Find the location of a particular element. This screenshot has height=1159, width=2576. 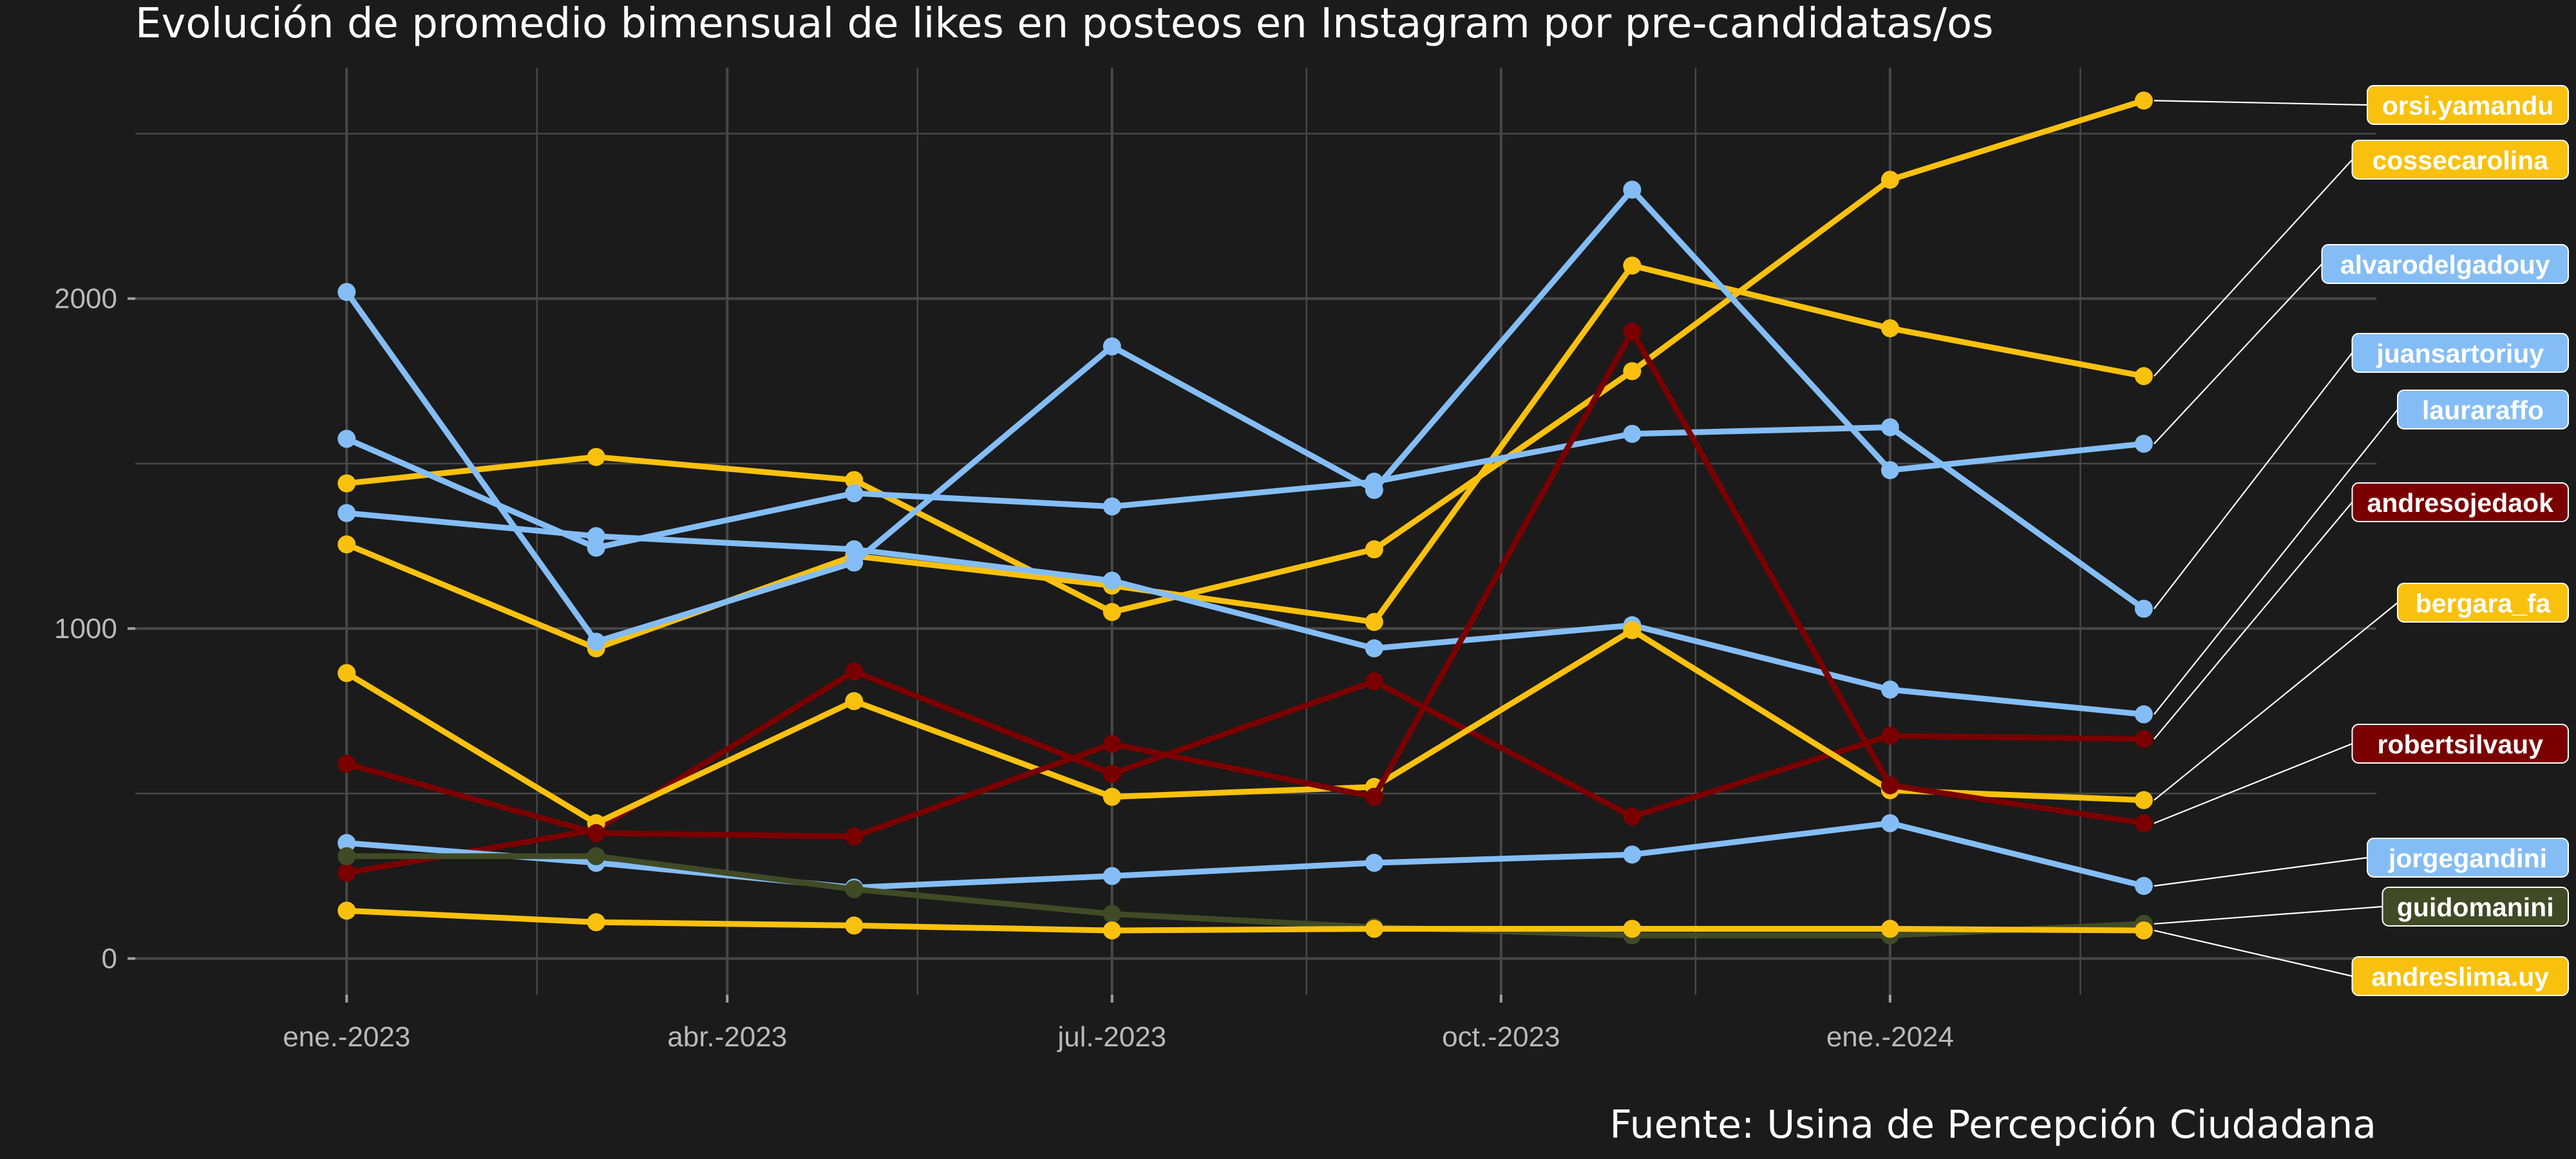

series-label: guidomanini is located at coordinates (2475, 907).